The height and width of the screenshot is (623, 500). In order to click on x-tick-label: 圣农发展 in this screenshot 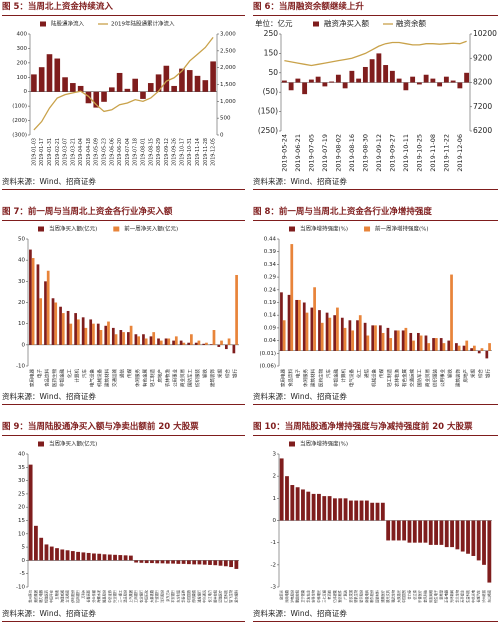, I will do `click(350, 596)`.